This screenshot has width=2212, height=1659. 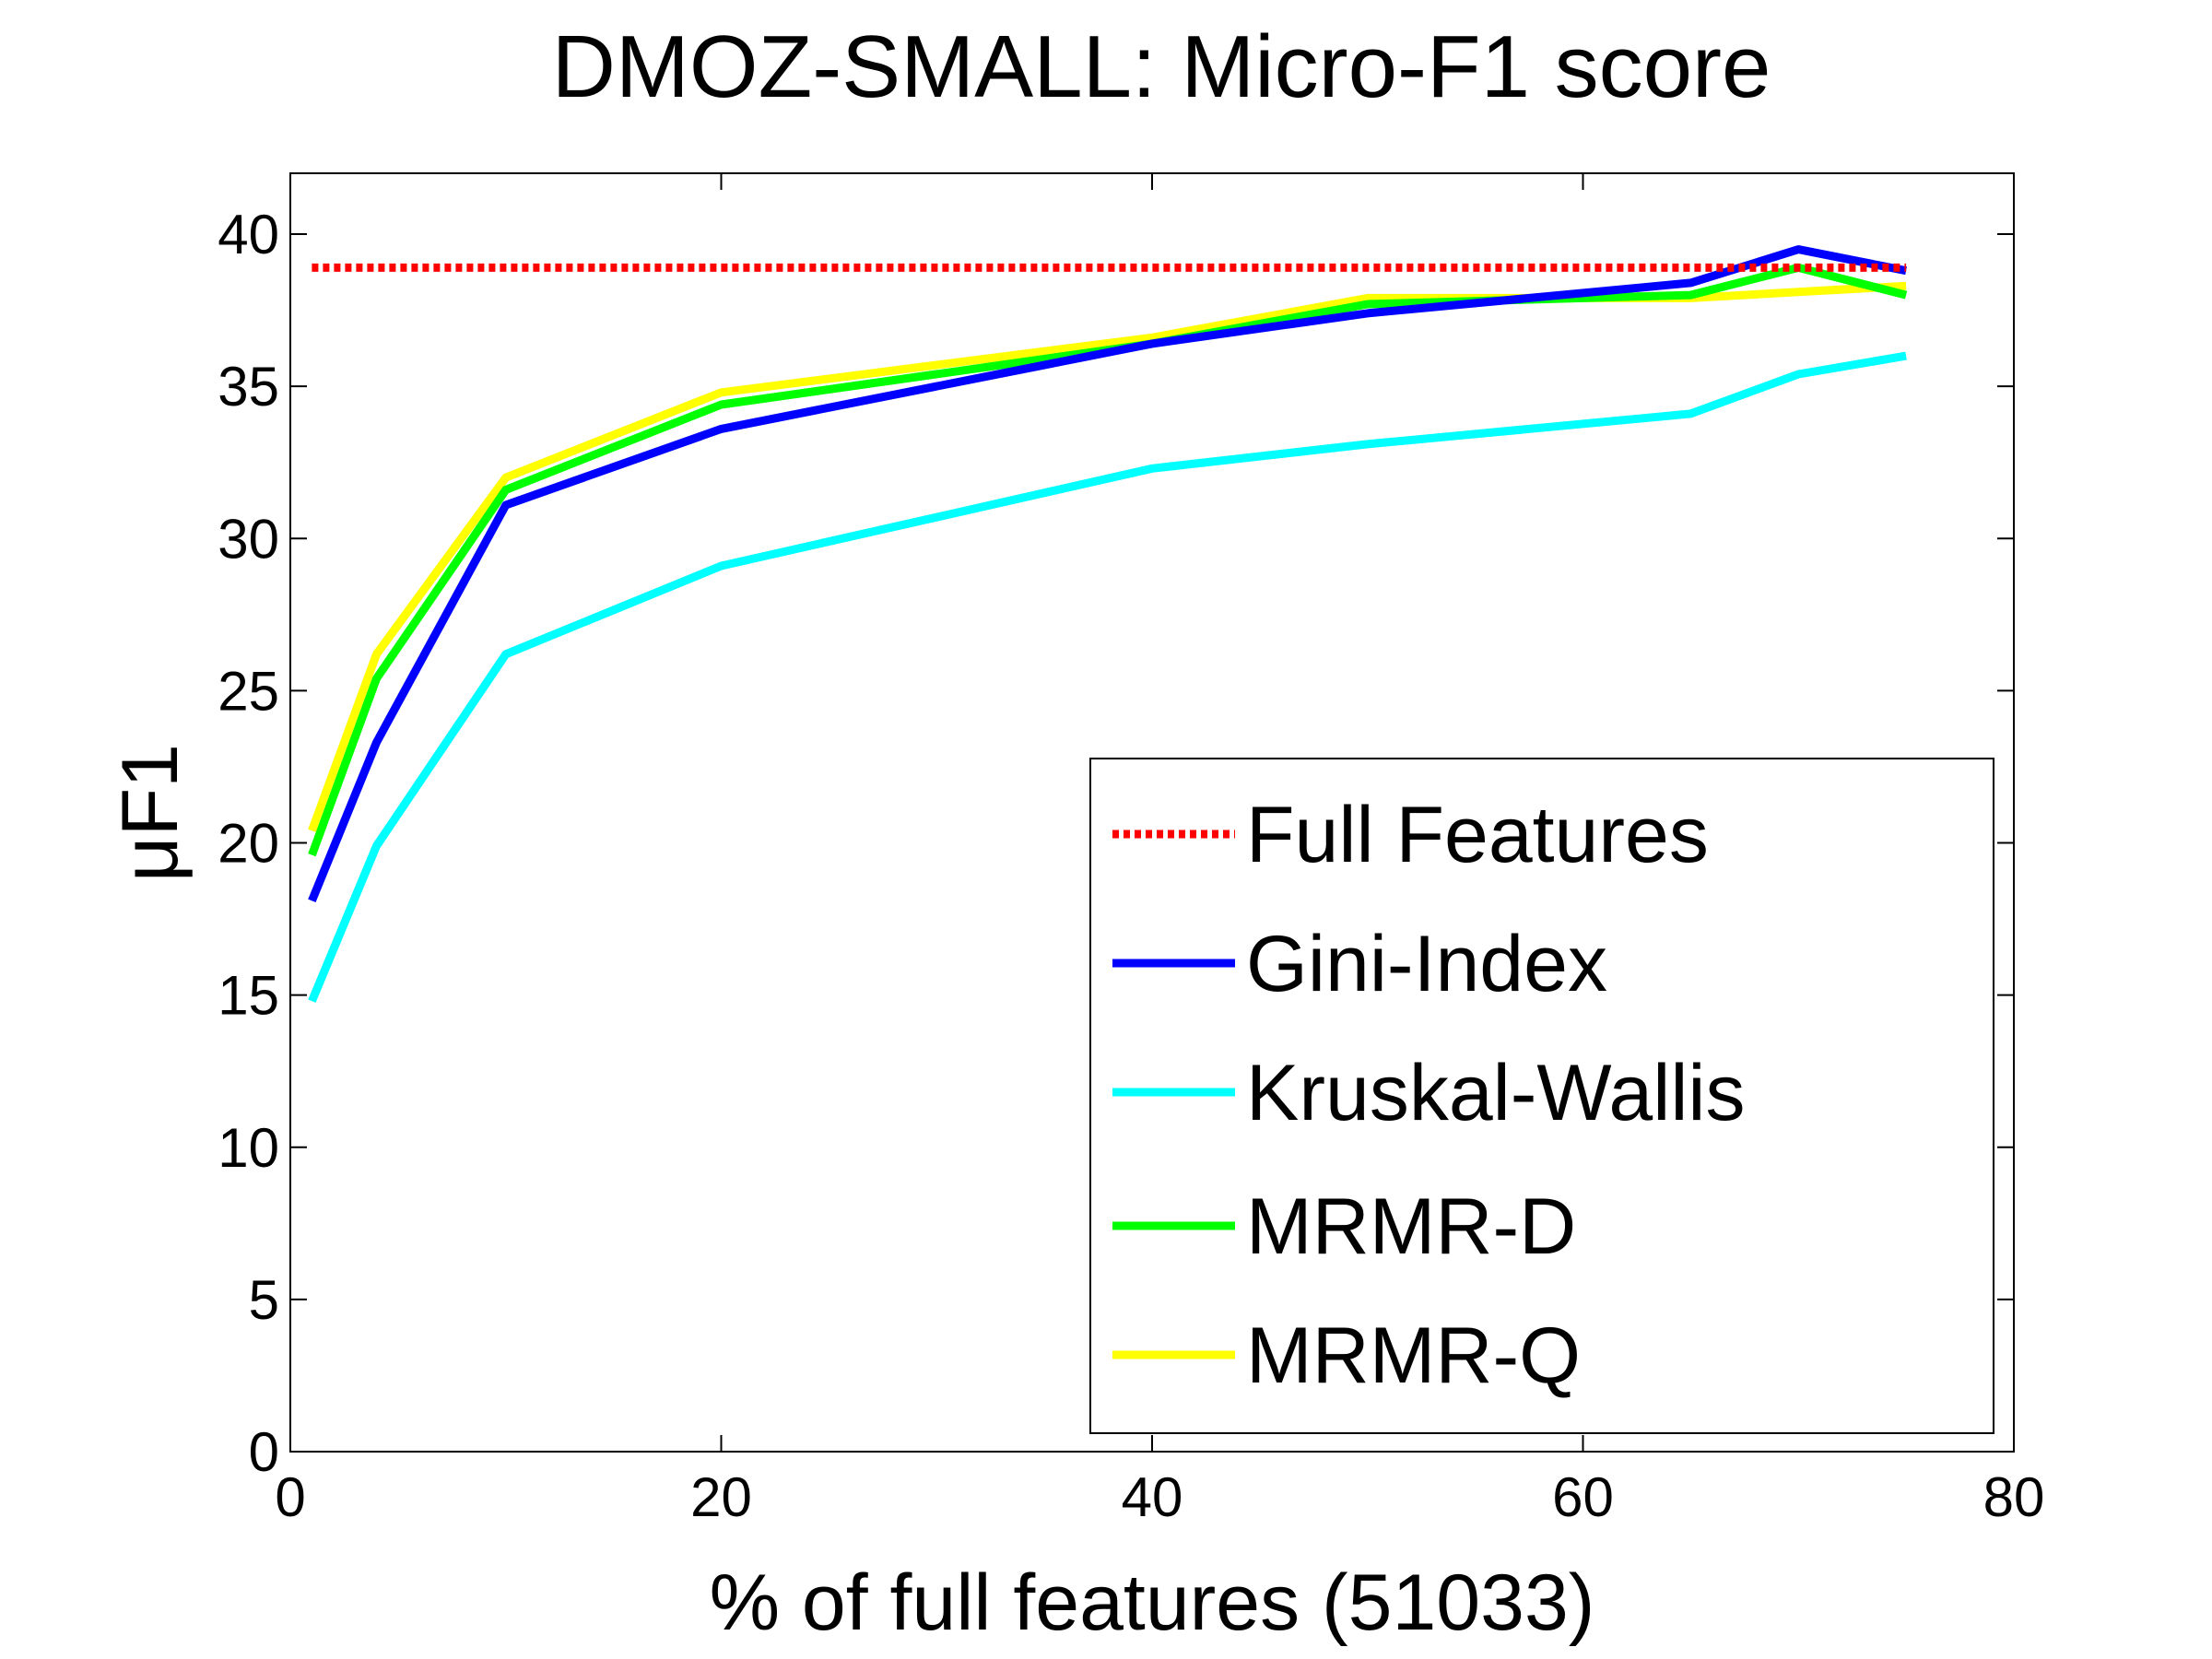 I want to click on legend-label: MRMR-Q, so click(x=1413, y=1356).